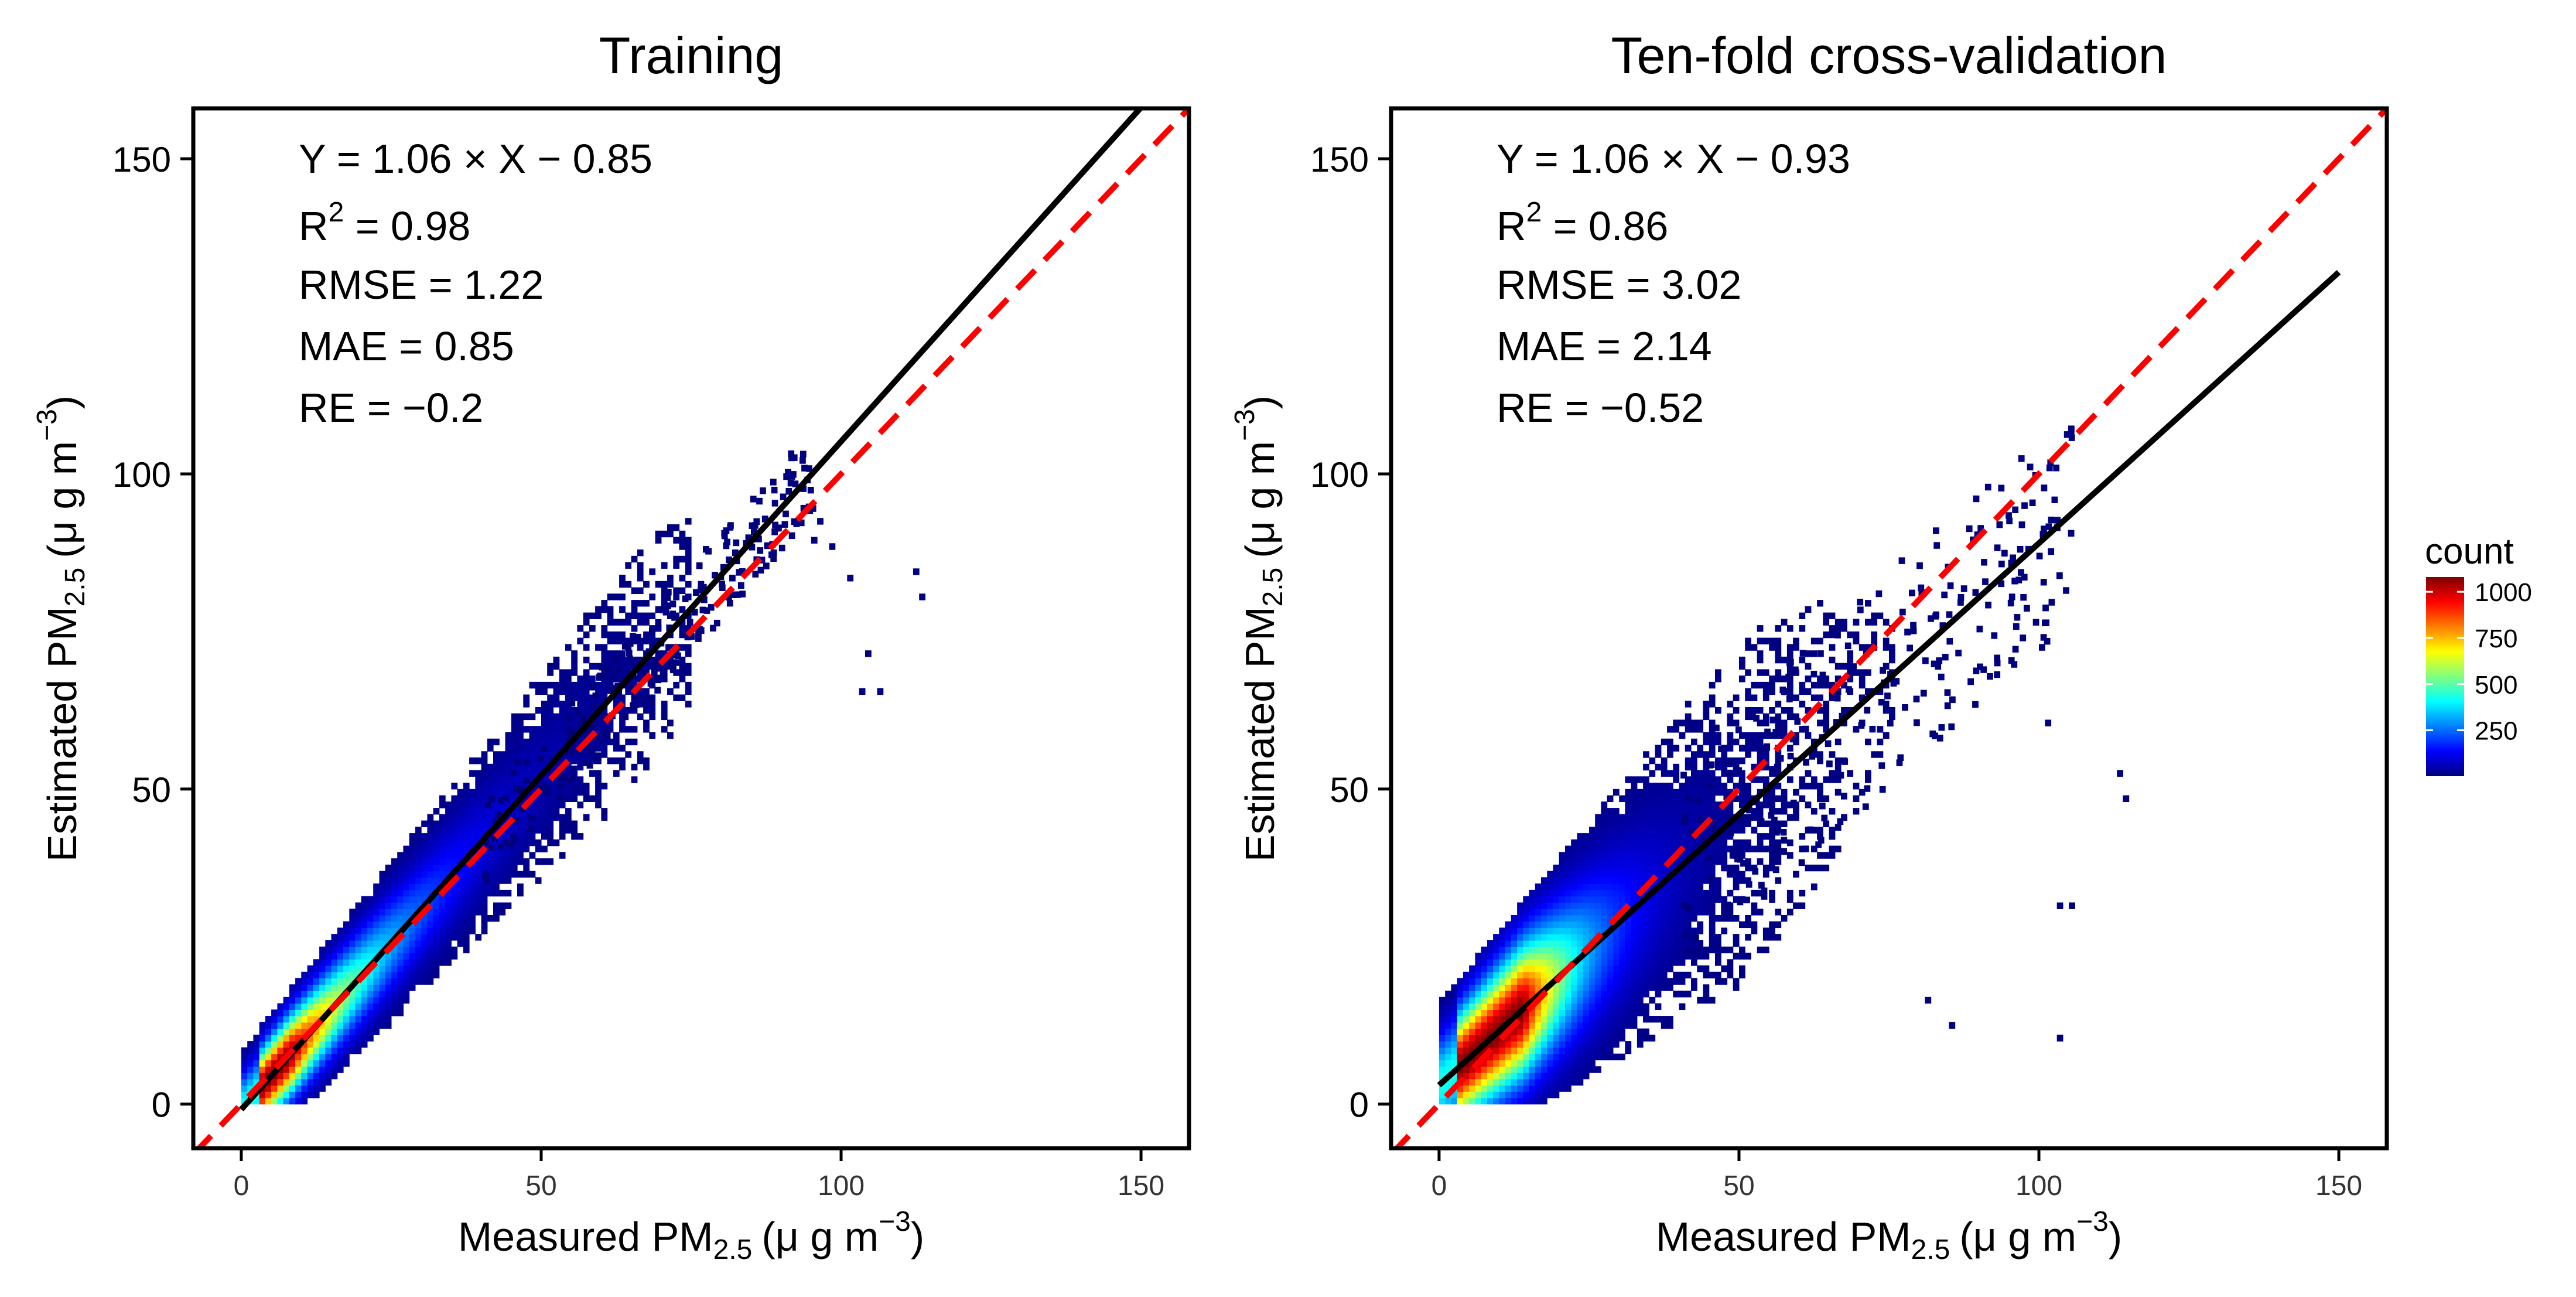  I want to click on r-squared-sup: 2, so click(337, 212).